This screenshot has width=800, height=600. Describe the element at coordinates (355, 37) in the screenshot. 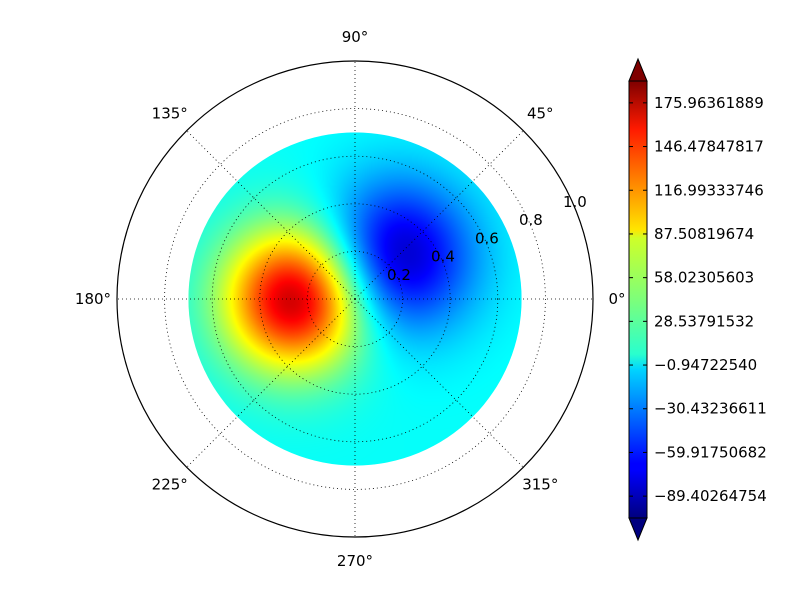

I see `angle-tick-label: 90°` at that location.